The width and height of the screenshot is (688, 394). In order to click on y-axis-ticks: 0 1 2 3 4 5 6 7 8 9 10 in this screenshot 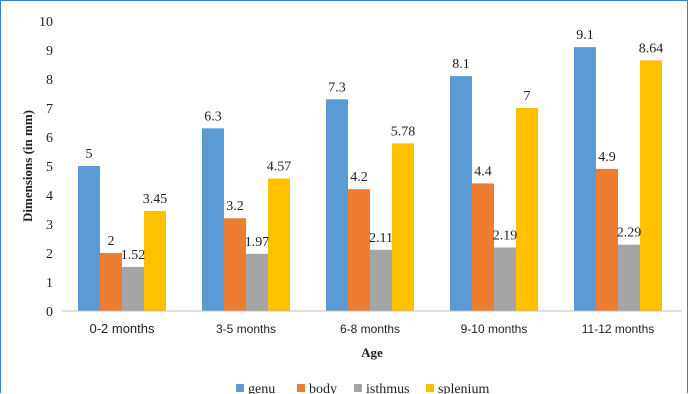, I will do `click(46, 167)`.